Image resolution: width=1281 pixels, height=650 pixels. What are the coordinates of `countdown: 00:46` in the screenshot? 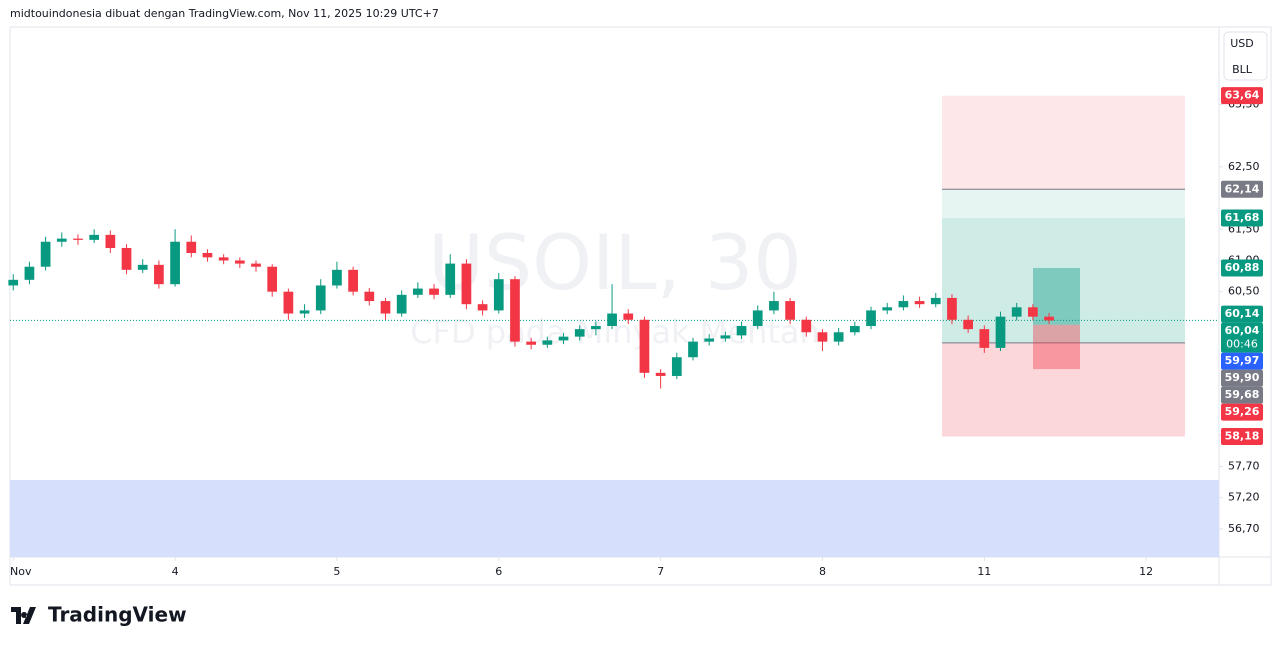 It's located at (1242, 344).